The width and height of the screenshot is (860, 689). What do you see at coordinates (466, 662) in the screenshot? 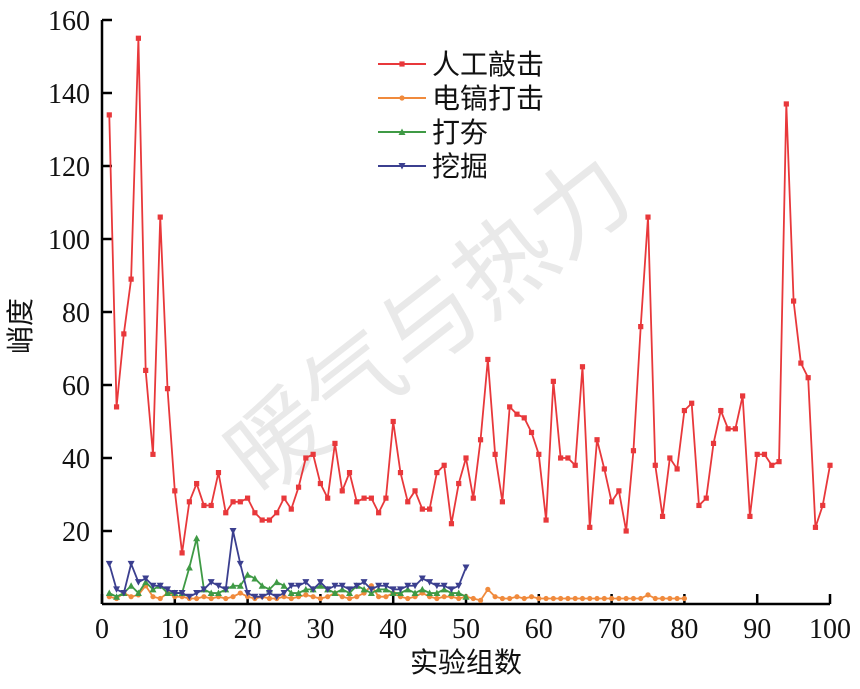
I see `x-axis-title: 实验组数` at bounding box center [466, 662].